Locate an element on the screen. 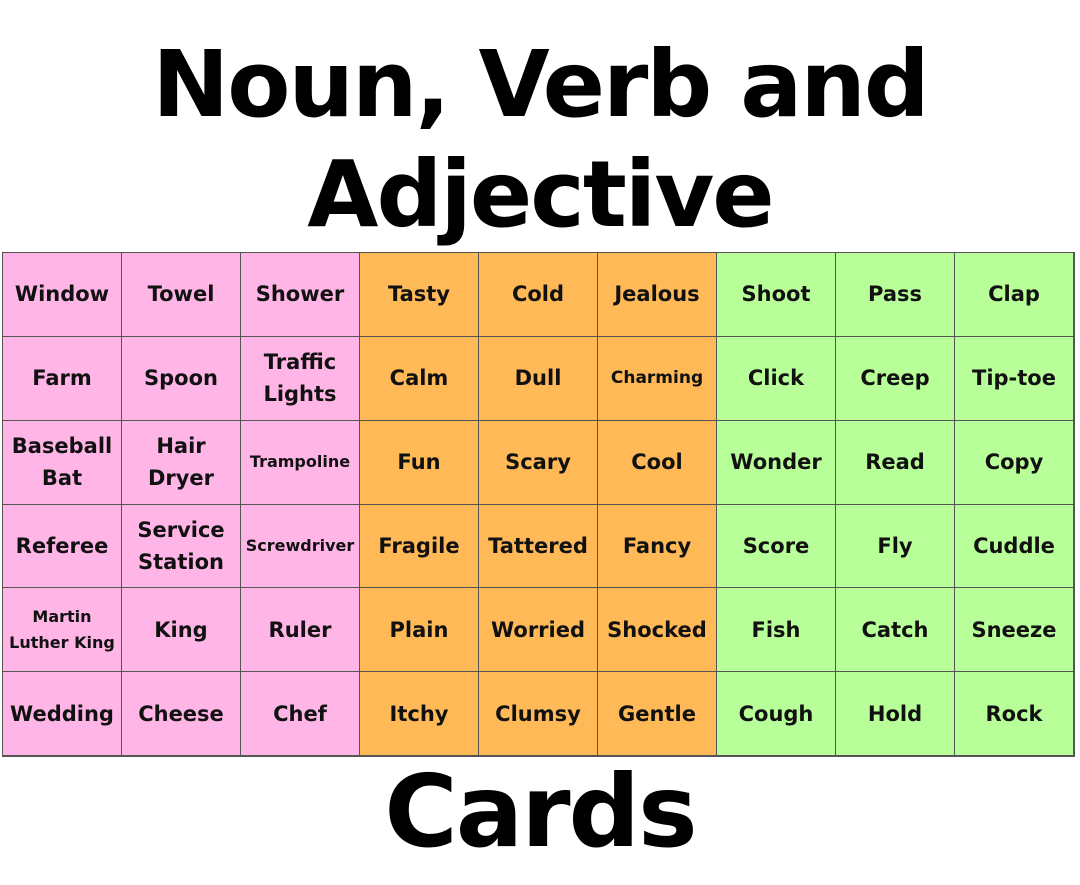  noun-card: Service Station is located at coordinates (181, 546).